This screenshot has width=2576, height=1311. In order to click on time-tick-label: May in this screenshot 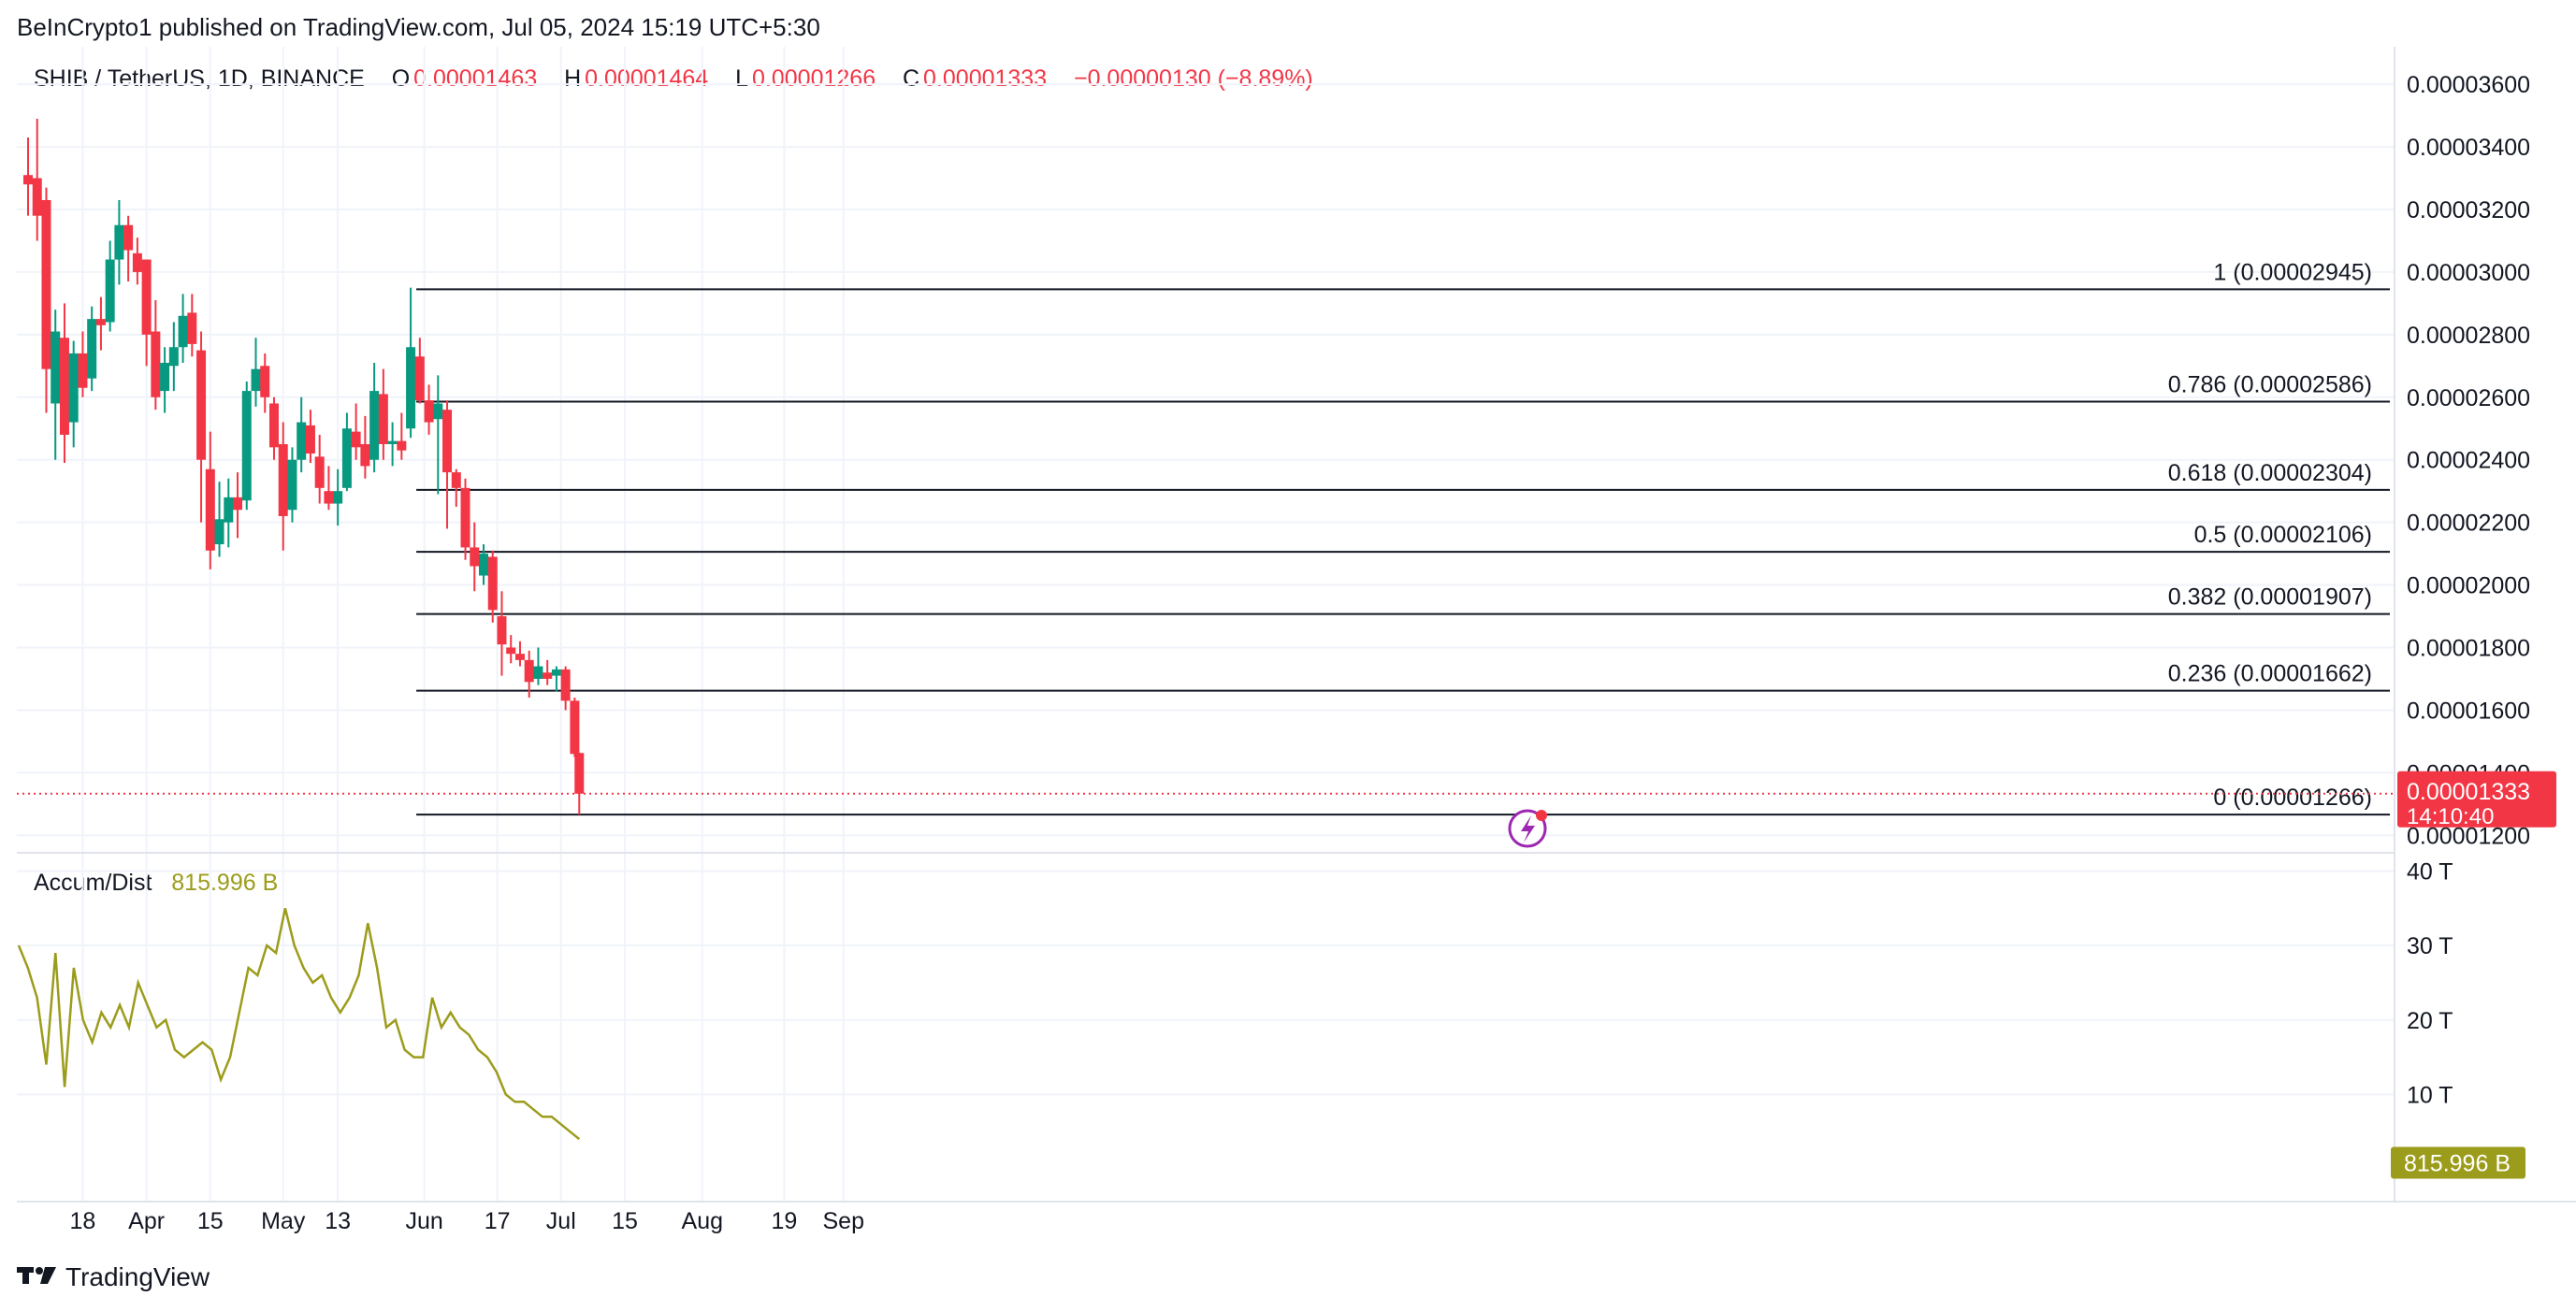, I will do `click(283, 1221)`.